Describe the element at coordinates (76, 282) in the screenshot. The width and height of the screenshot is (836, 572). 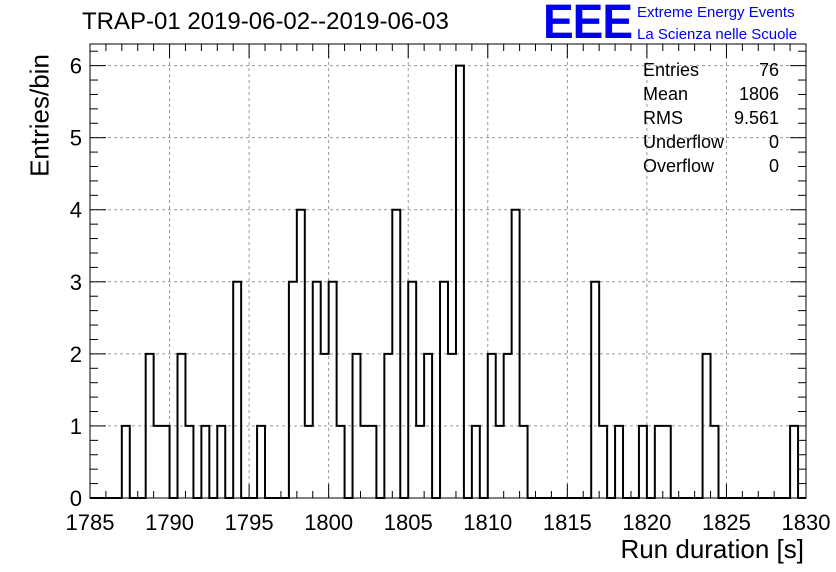
I see `y-tick-label: 3` at that location.